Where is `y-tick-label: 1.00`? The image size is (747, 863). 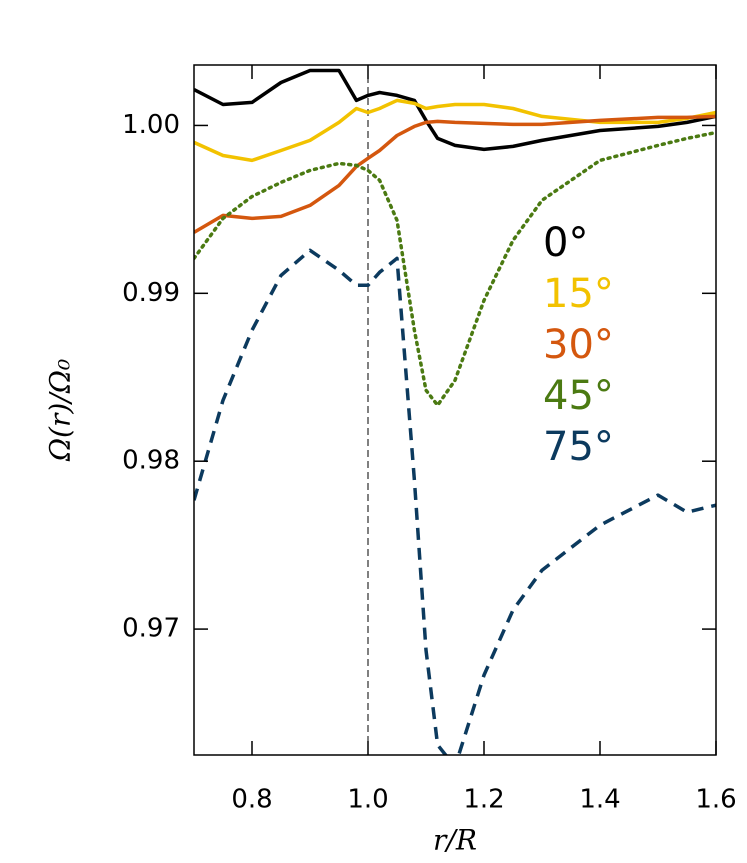 y-tick-label: 1.00 is located at coordinates (151, 125).